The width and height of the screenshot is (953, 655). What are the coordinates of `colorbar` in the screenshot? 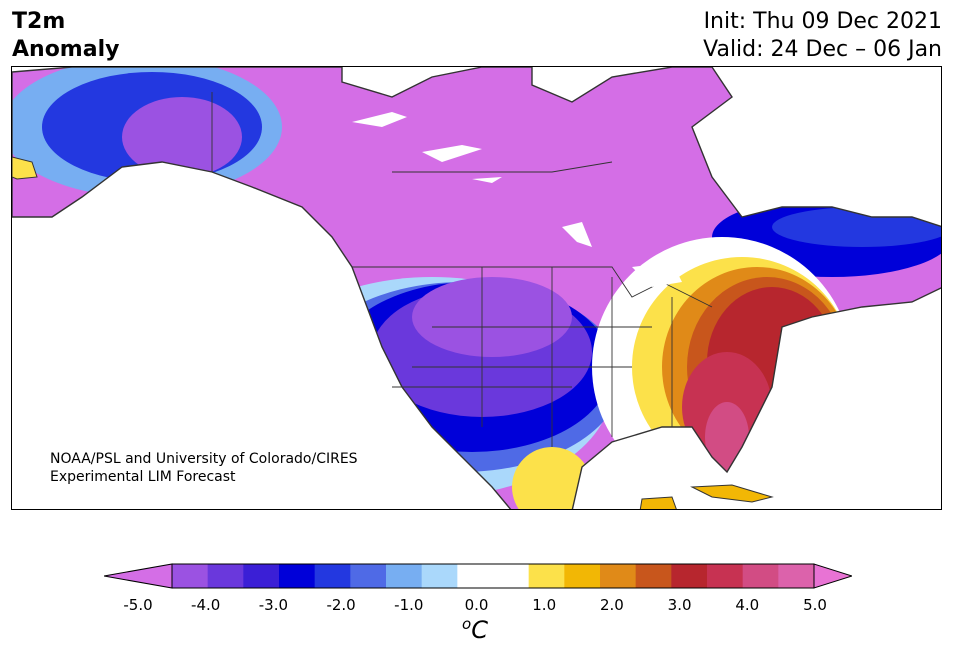 It's located at (478, 576).